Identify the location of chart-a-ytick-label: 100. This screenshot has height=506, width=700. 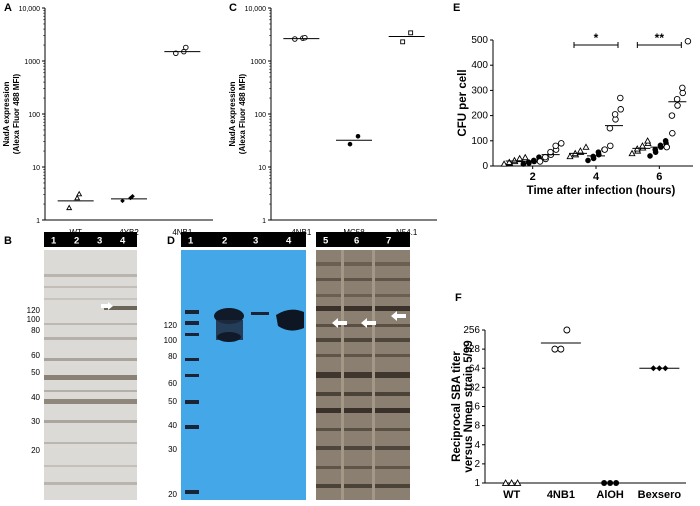
(34, 115).